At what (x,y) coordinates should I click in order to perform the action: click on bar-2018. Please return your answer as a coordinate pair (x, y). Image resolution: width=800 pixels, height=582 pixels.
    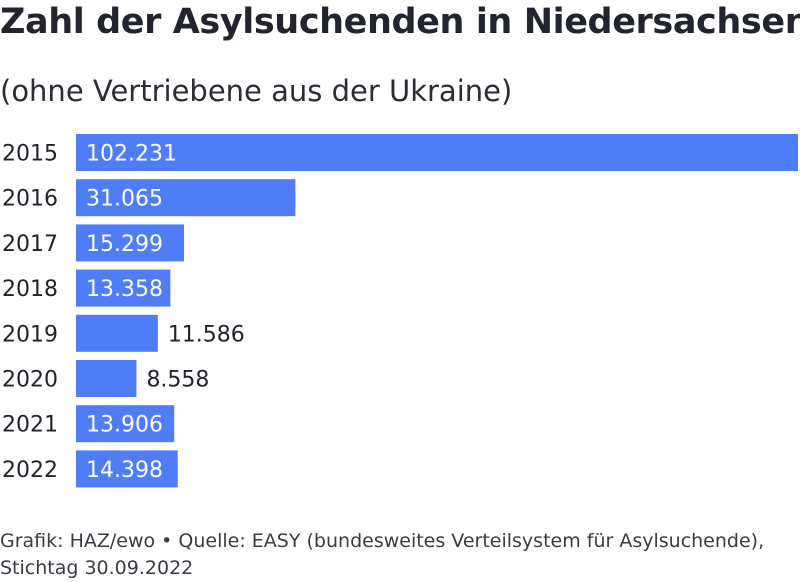
    Looking at the image, I should click on (123, 288).